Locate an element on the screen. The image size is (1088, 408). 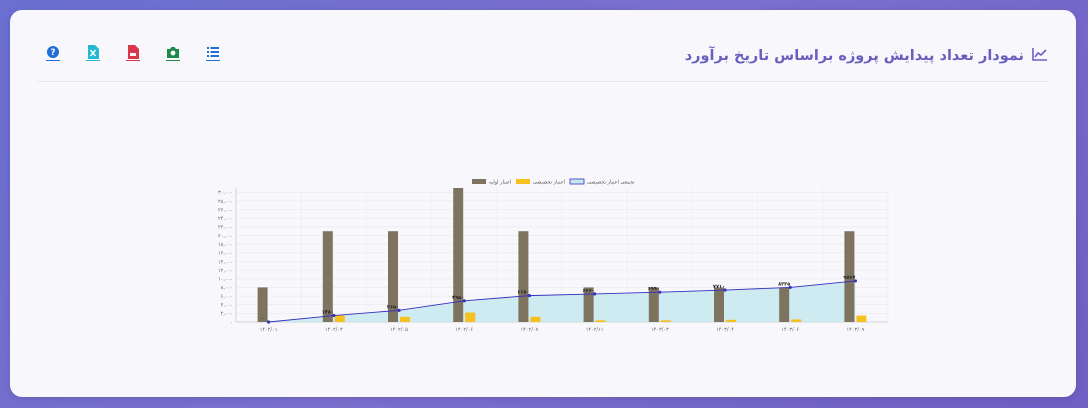
x-tick-label: ۱۴۰۲/۰۵ is located at coordinates (399, 330).